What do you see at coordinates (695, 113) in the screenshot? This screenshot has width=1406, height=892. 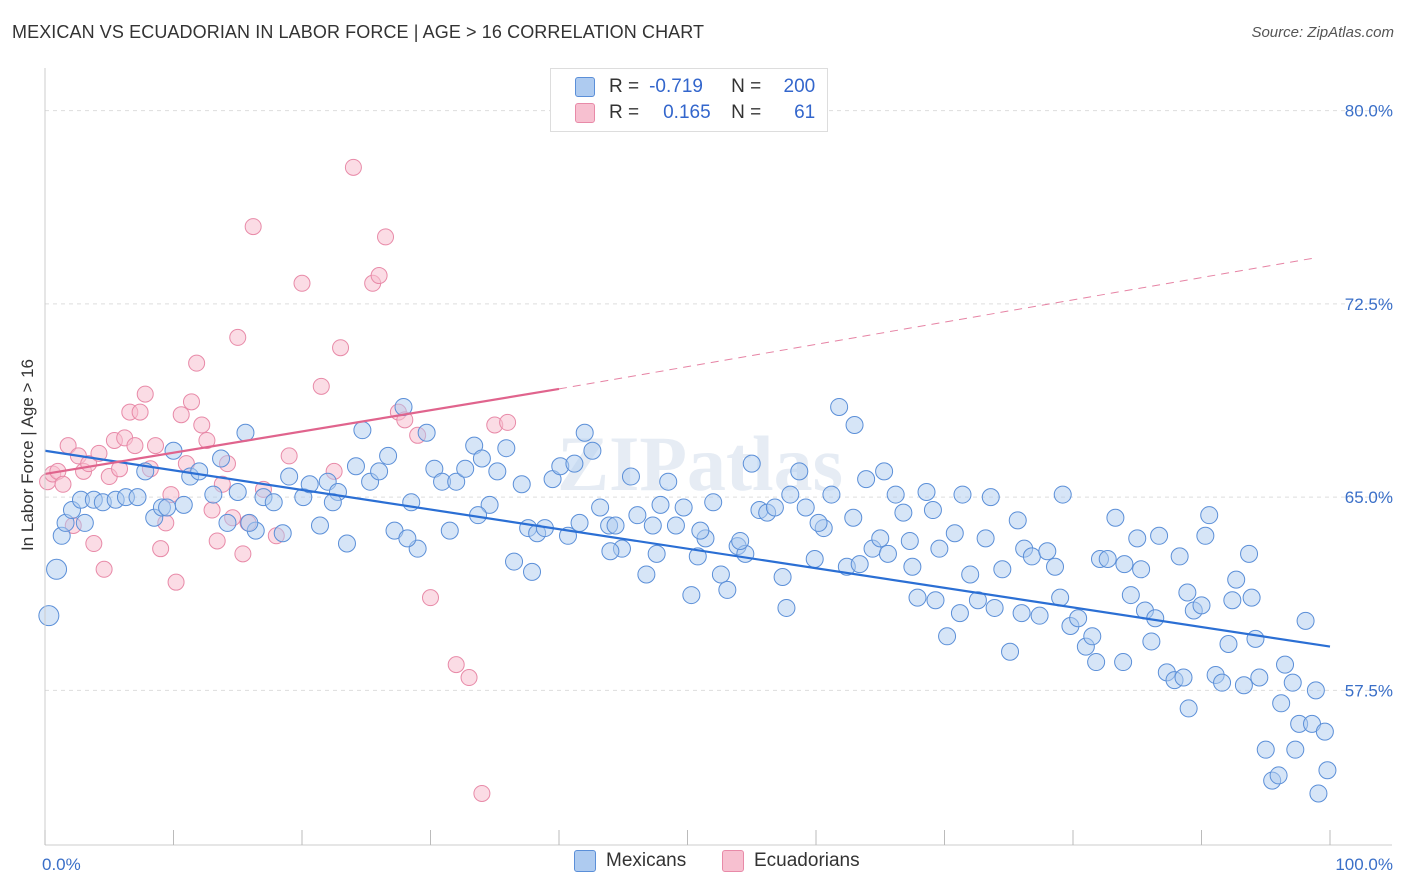 I see `legend-row-ecuadorians: R = 0.165 N = 61` at bounding box center [695, 113].